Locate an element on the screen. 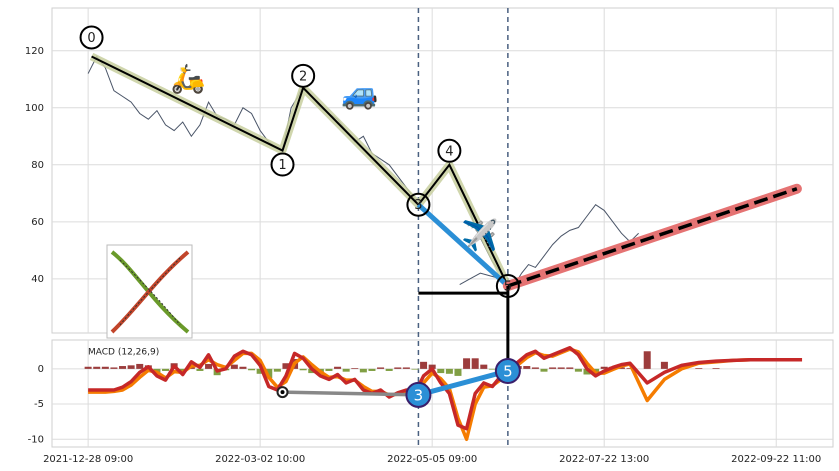  y-tick-label: 100 is located at coordinates (34, 108).